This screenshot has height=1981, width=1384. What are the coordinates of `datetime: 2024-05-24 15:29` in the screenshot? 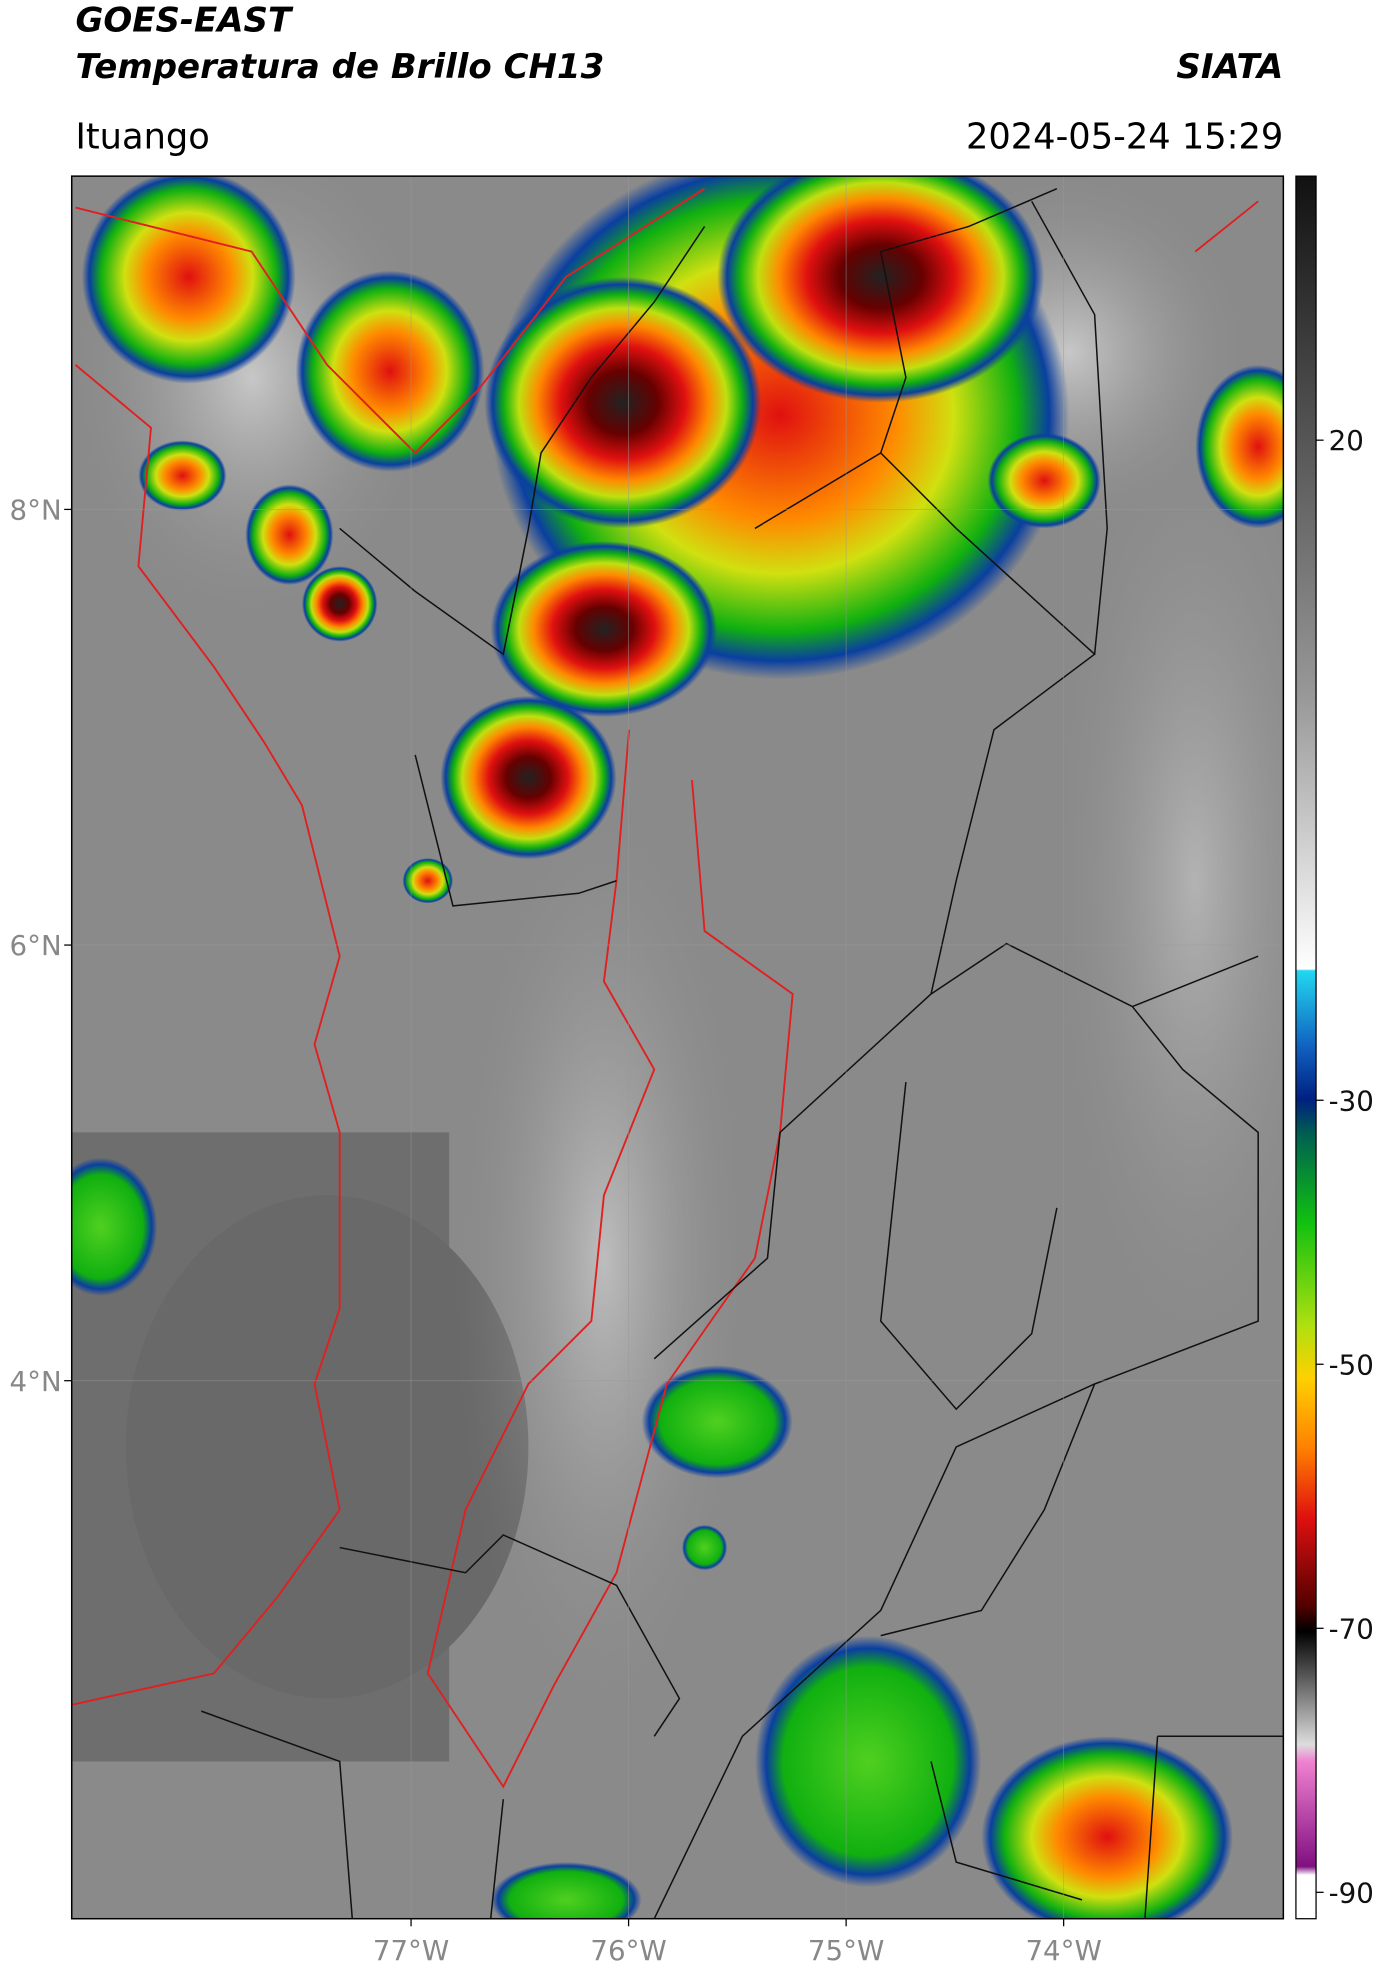 It's located at (1124, 136).